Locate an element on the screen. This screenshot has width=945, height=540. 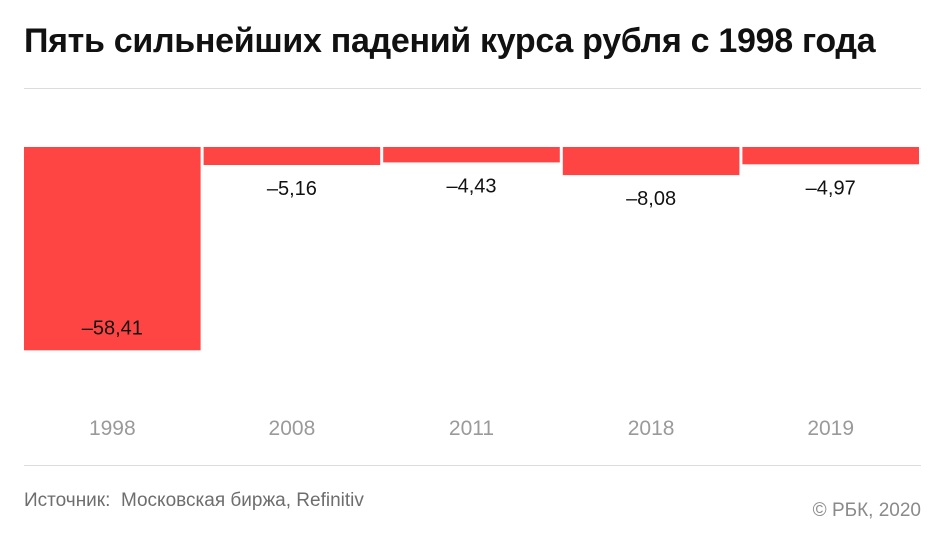
bottom-divider is located at coordinates (472, 465).